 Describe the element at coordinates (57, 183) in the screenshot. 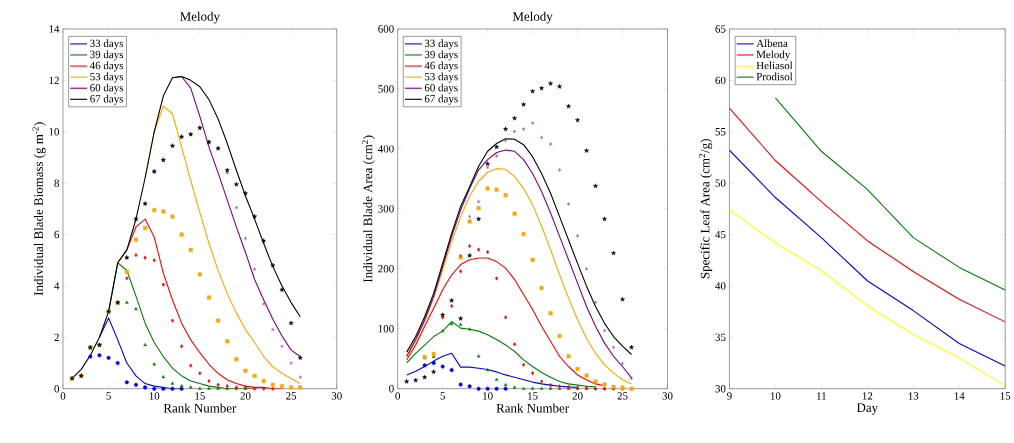

I see `y-tick-label: 8` at that location.